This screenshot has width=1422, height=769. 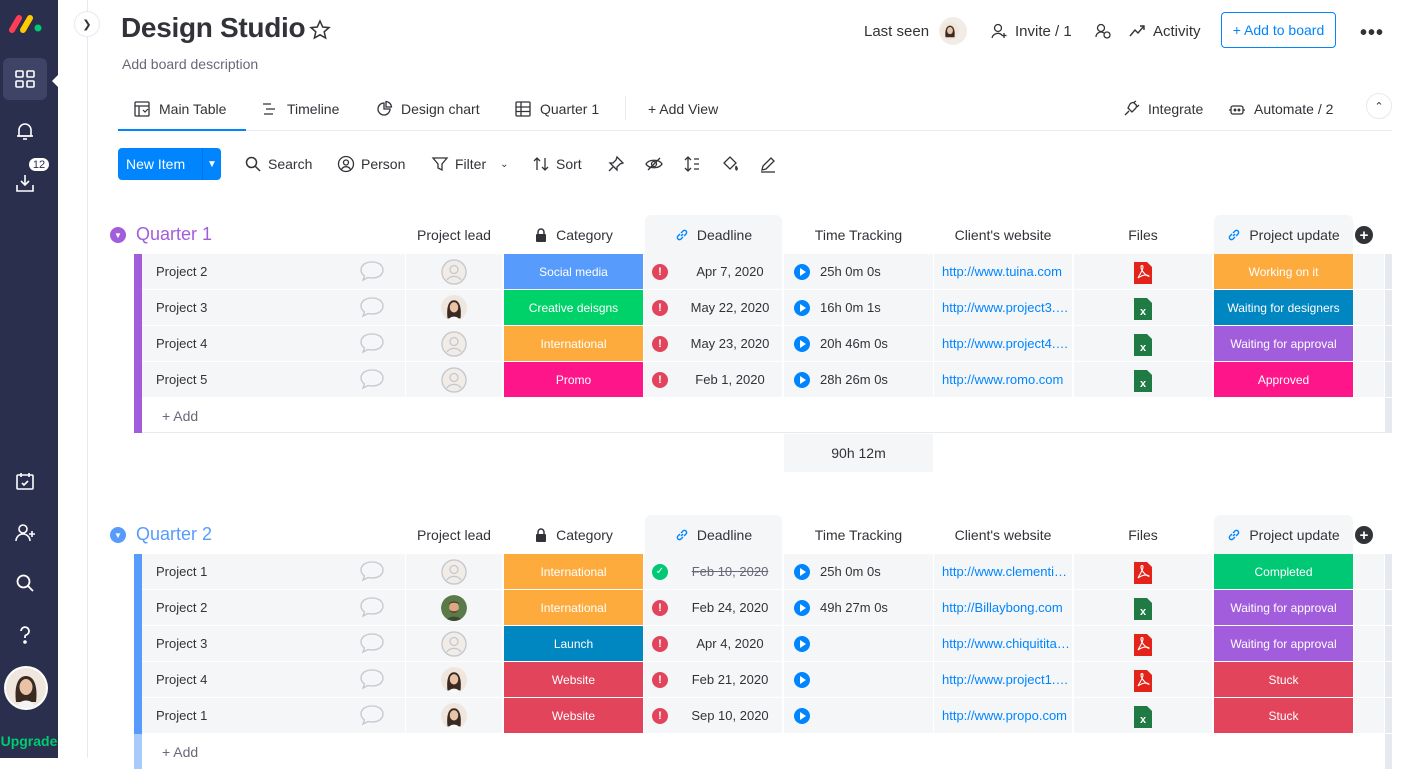 I want to click on time-tracking-cell: 20h 46m 0s, so click(x=858, y=343).